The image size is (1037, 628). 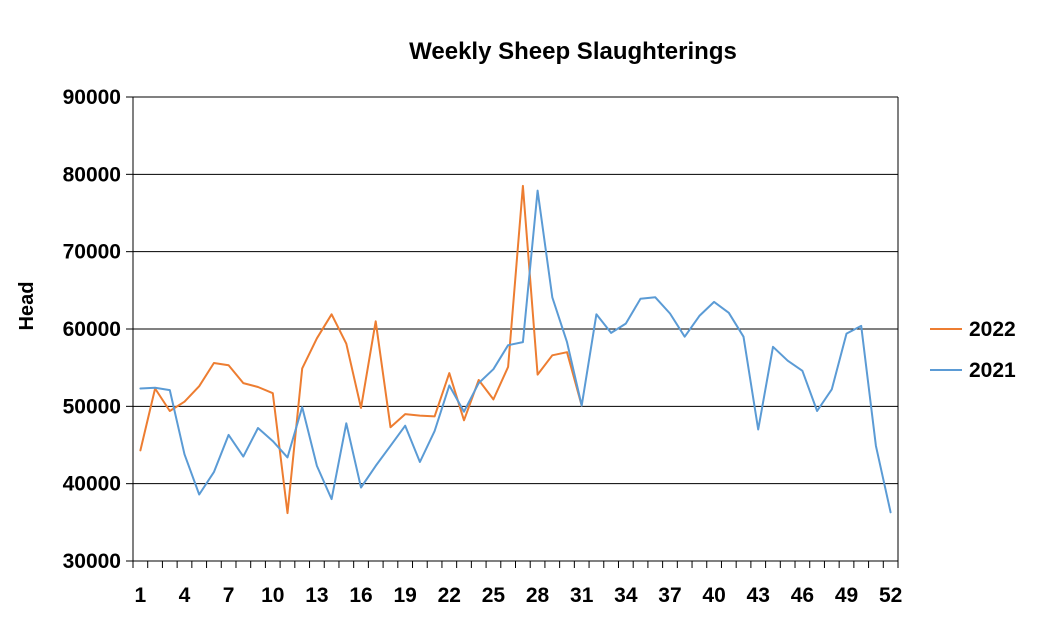 I want to click on x-tick-label: 4, so click(x=185, y=595).